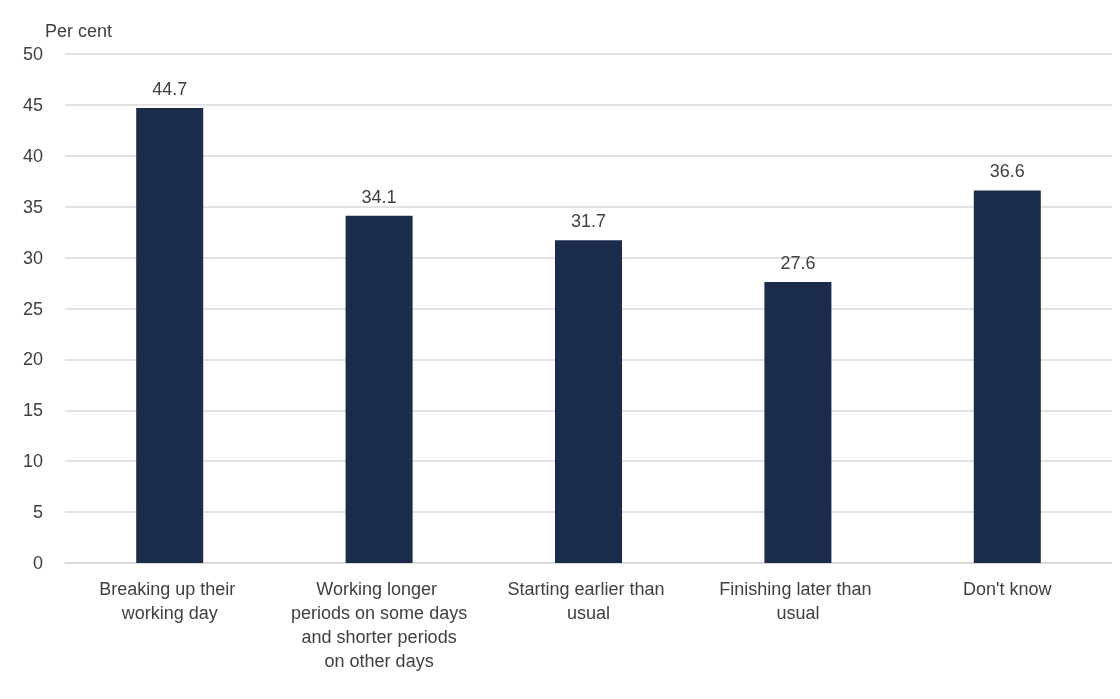 This screenshot has width=1120, height=699. What do you see at coordinates (798, 601) in the screenshot?
I see `x-tick-label: Finishing later than usual` at bounding box center [798, 601].